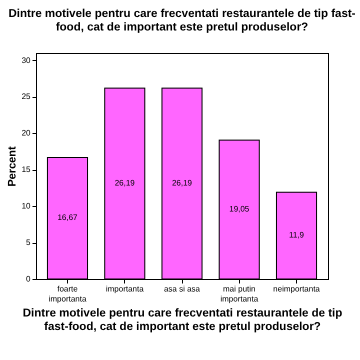 Image resolution: width=360 pixels, height=360 pixels. What do you see at coordinates (29, 243) in the screenshot?
I see `y-tick-label: 5` at bounding box center [29, 243].